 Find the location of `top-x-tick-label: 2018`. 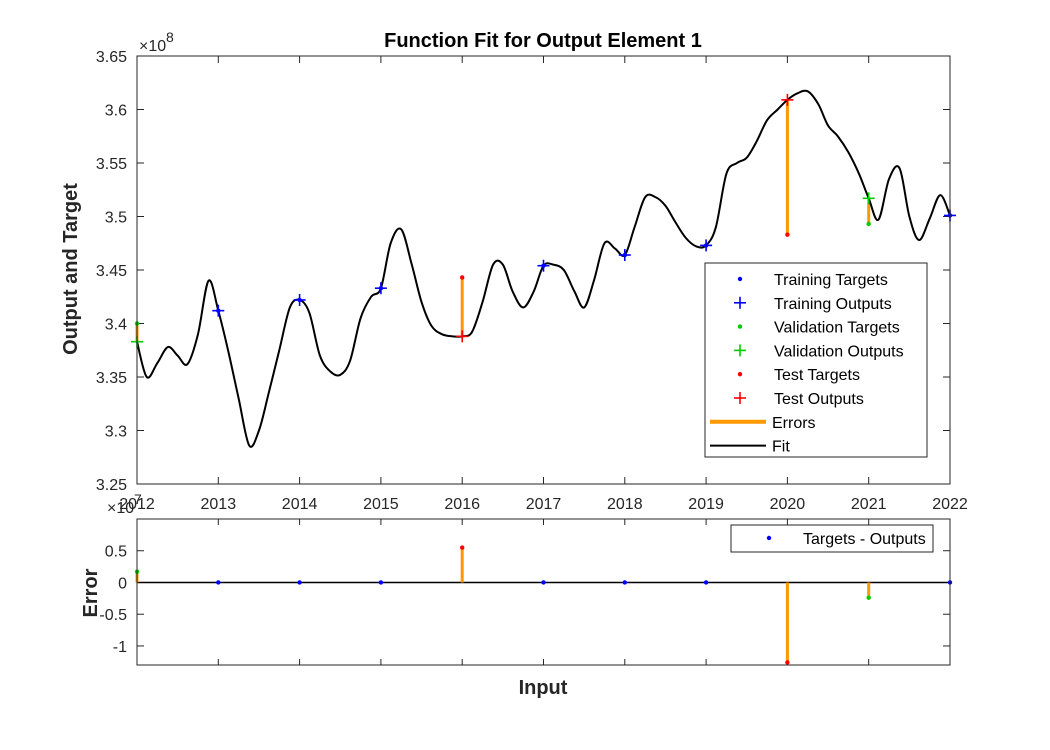

top-x-tick-label: 2018 is located at coordinates (625, 504).